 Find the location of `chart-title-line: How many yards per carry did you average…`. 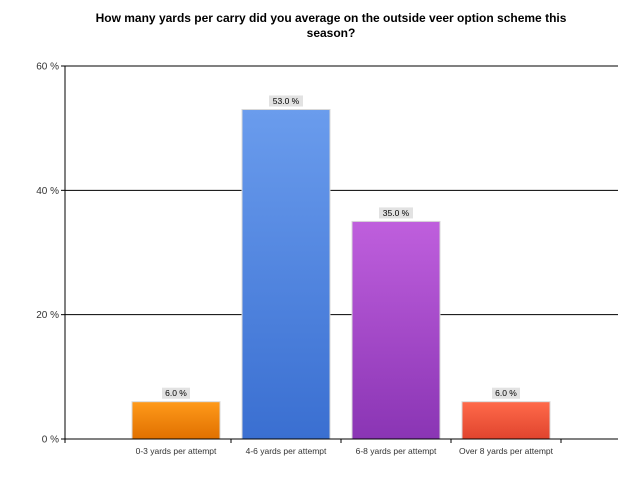

chart-title-line: How many yards per carry did you average… is located at coordinates (331, 18).